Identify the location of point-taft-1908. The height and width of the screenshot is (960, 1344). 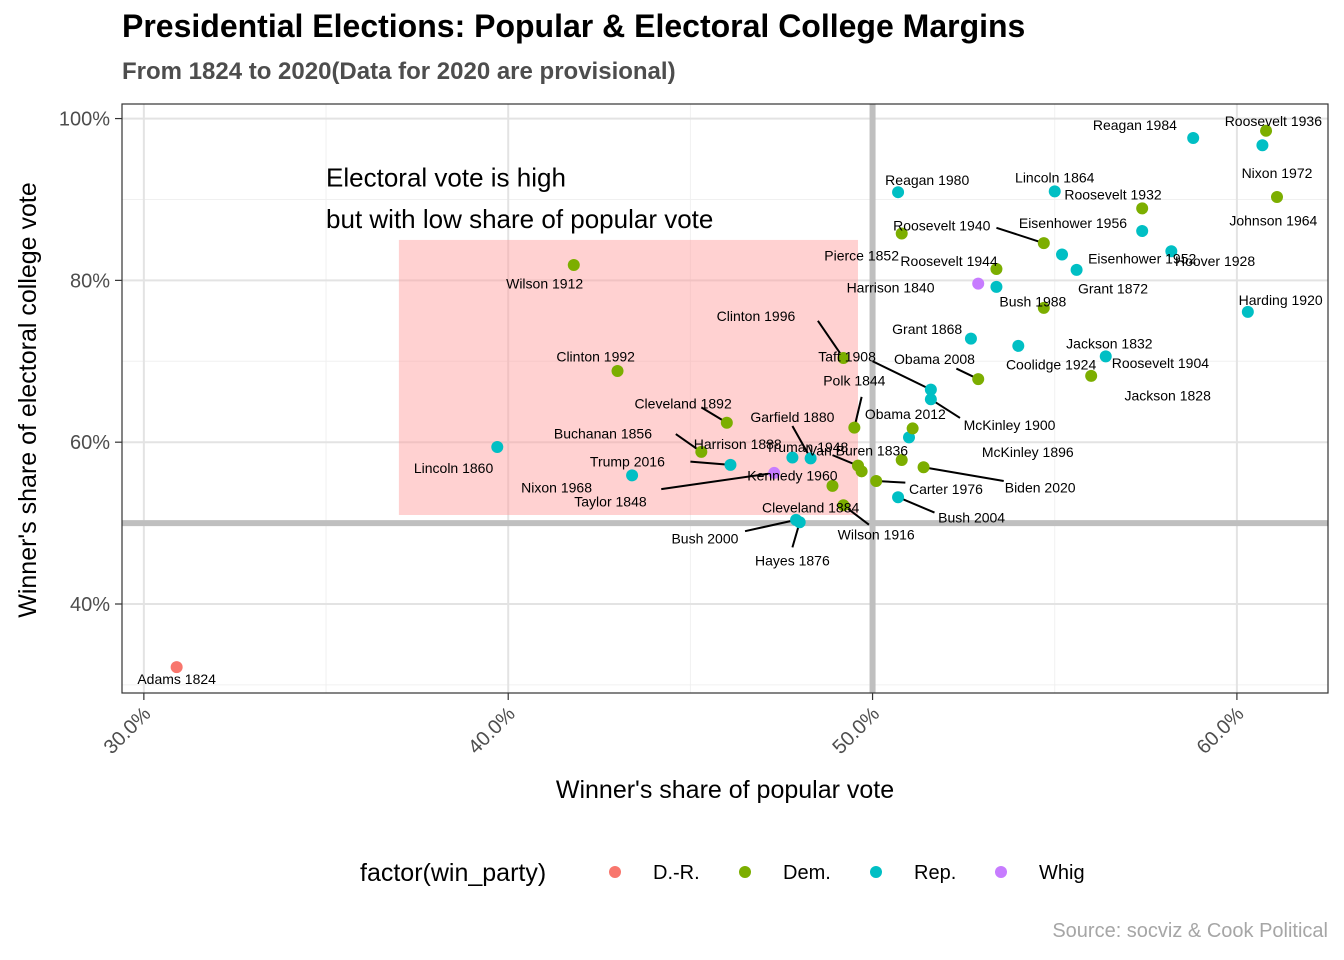
(930, 389).